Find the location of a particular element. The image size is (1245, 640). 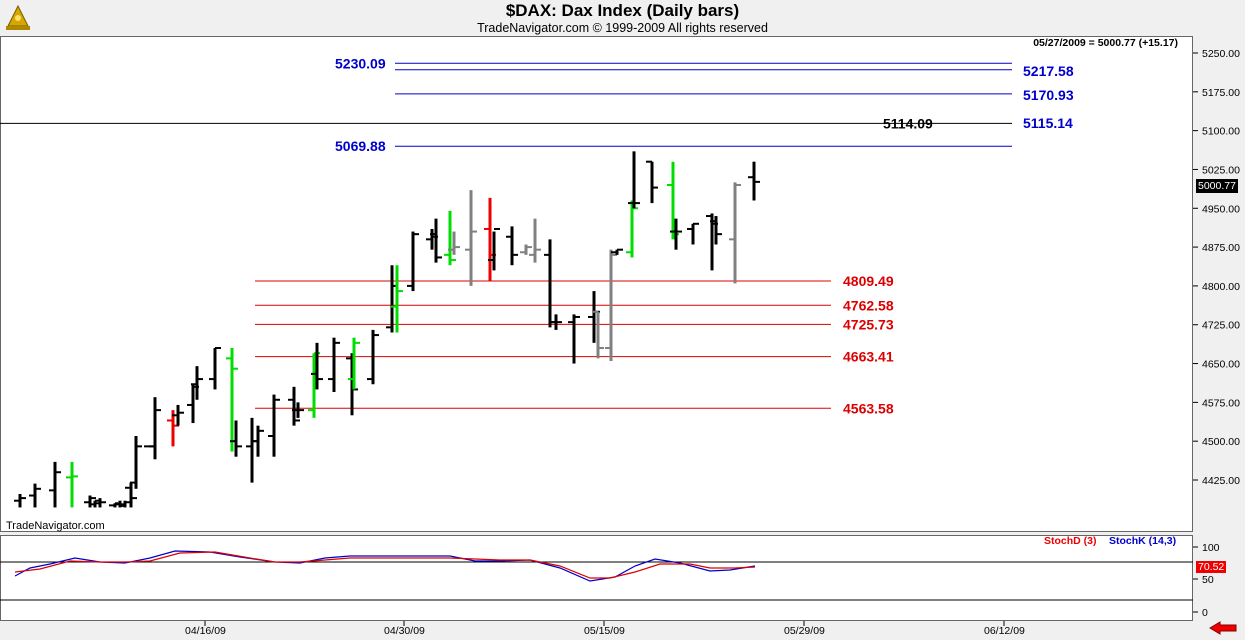

stochd-line is located at coordinates (385, 565).